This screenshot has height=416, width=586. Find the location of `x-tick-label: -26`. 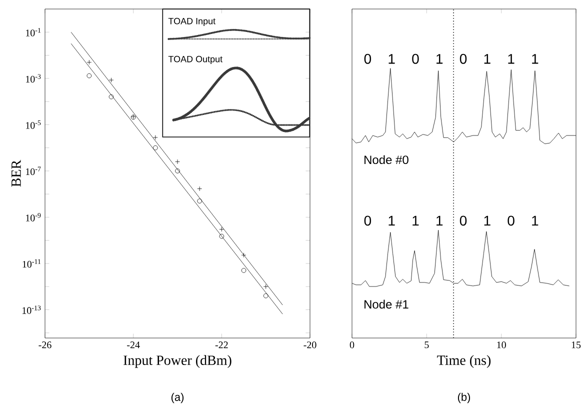

x-tick-label: -26 is located at coordinates (45, 345).